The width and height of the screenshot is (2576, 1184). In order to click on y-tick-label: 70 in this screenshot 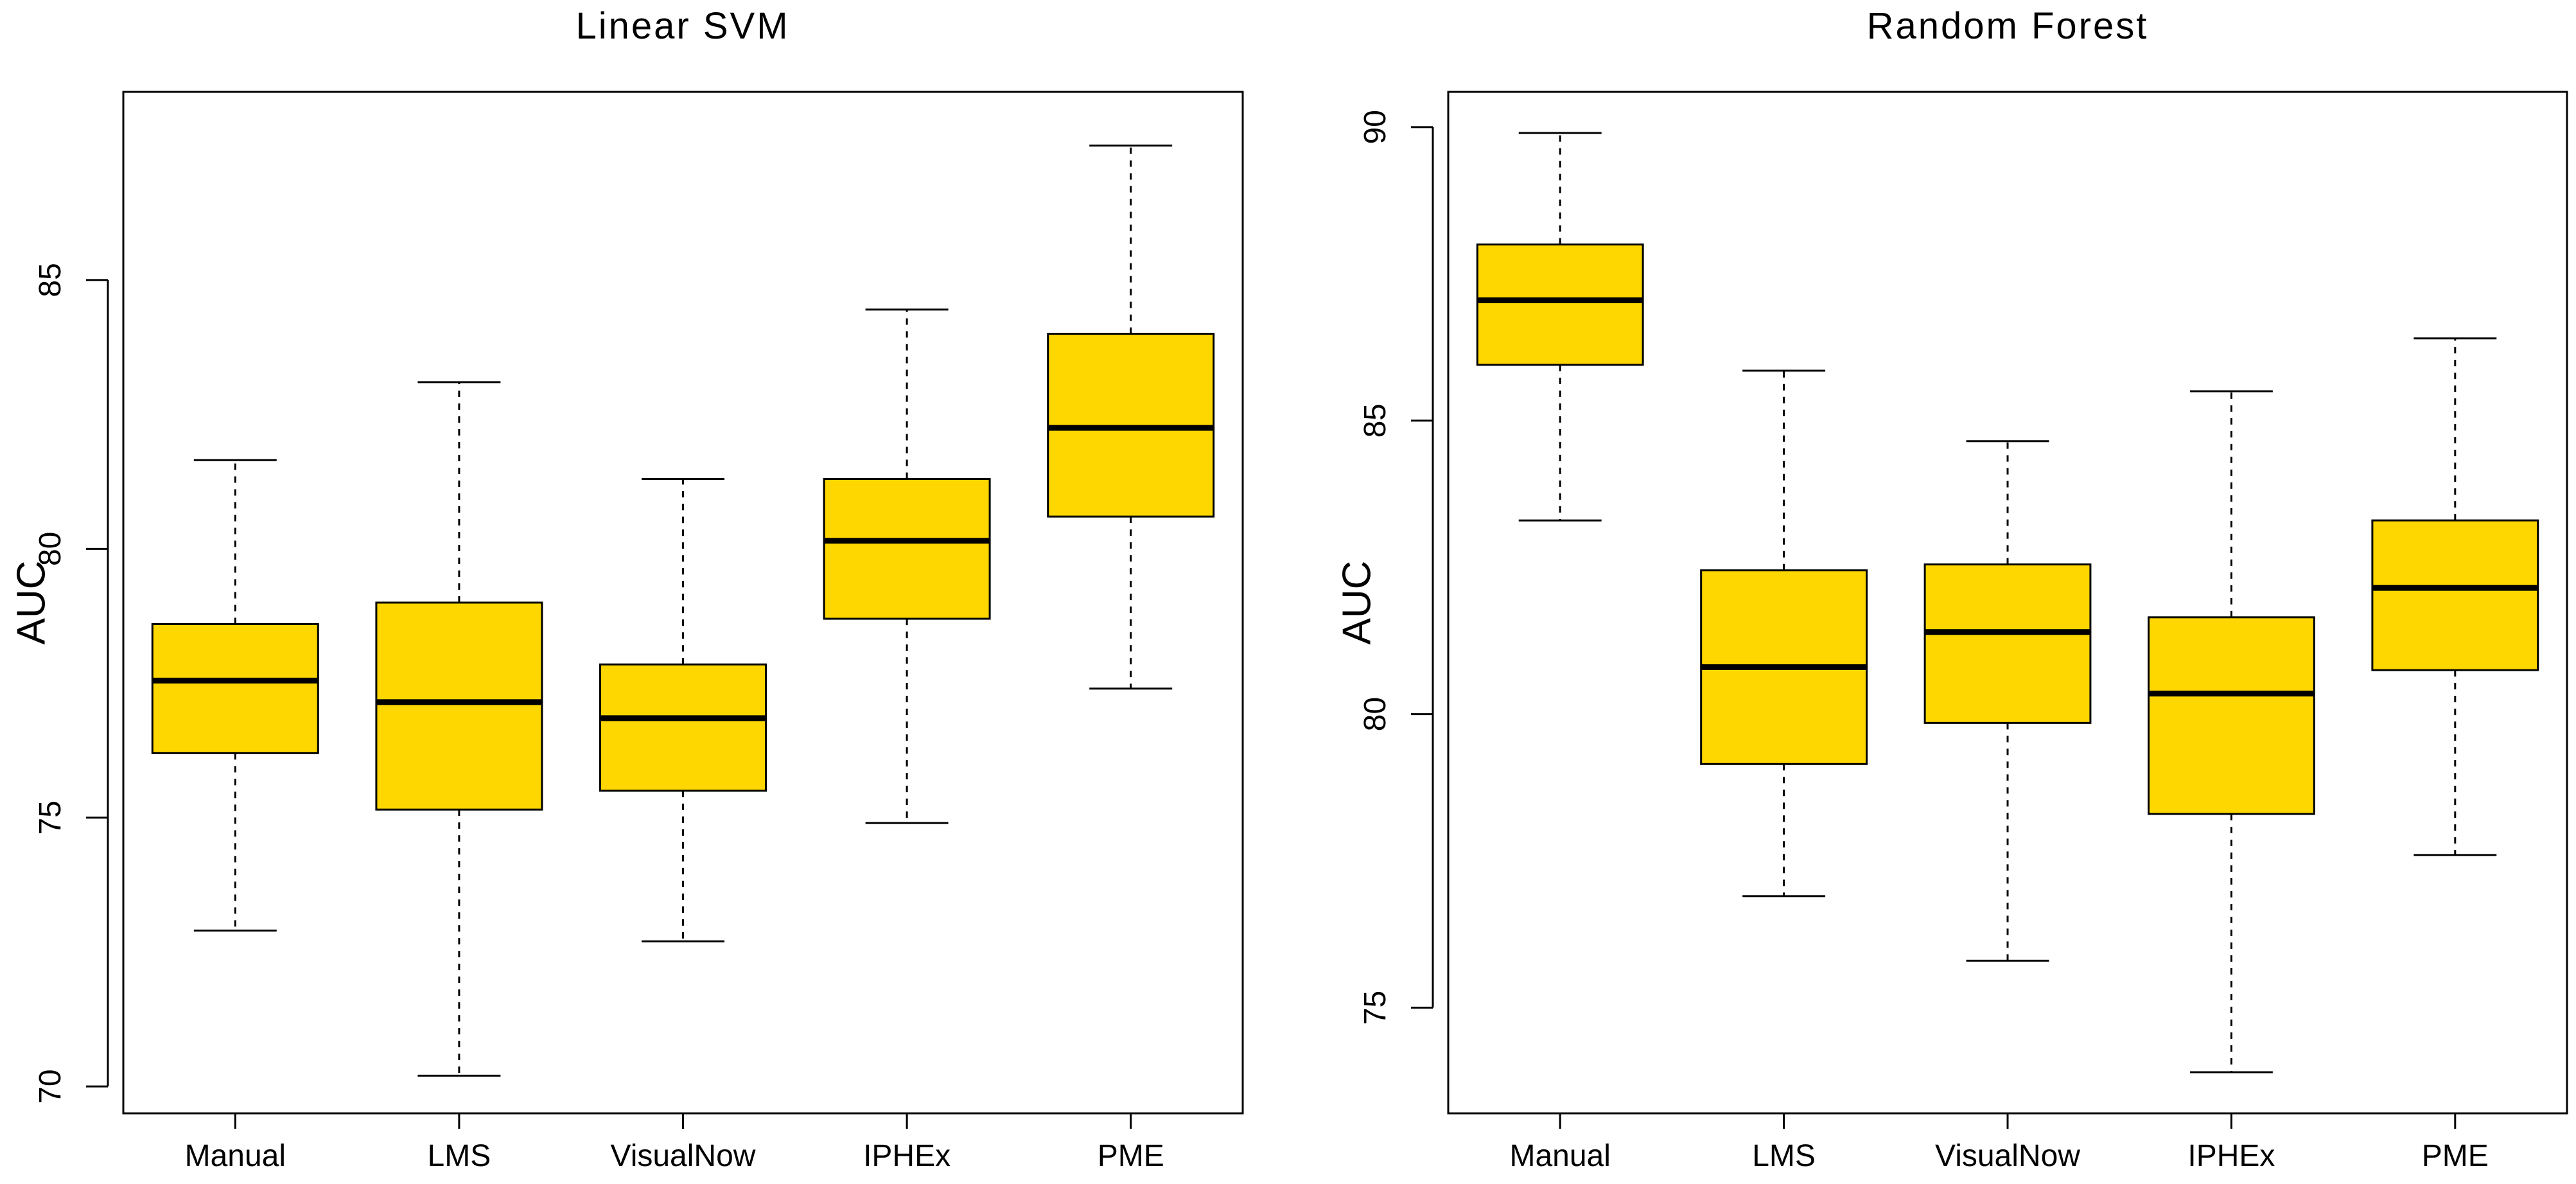, I will do `click(50, 1086)`.